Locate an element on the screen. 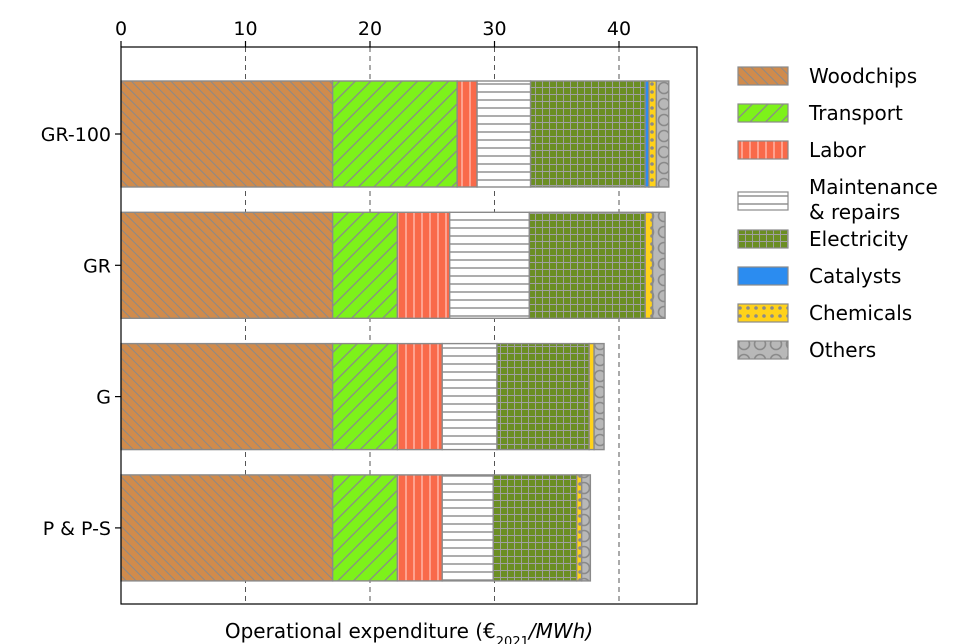  legend-item-woodchips: Woodchips is located at coordinates (827, 76).